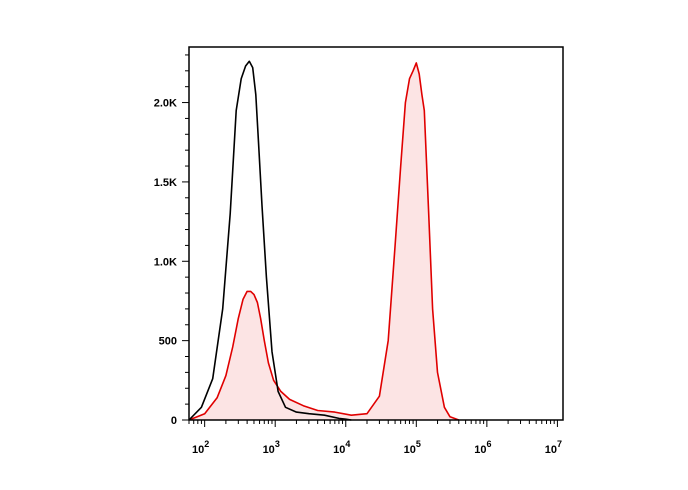  Describe the element at coordinates (553, 447) in the screenshot. I see `x-tick-label: 10⁷` at that location.